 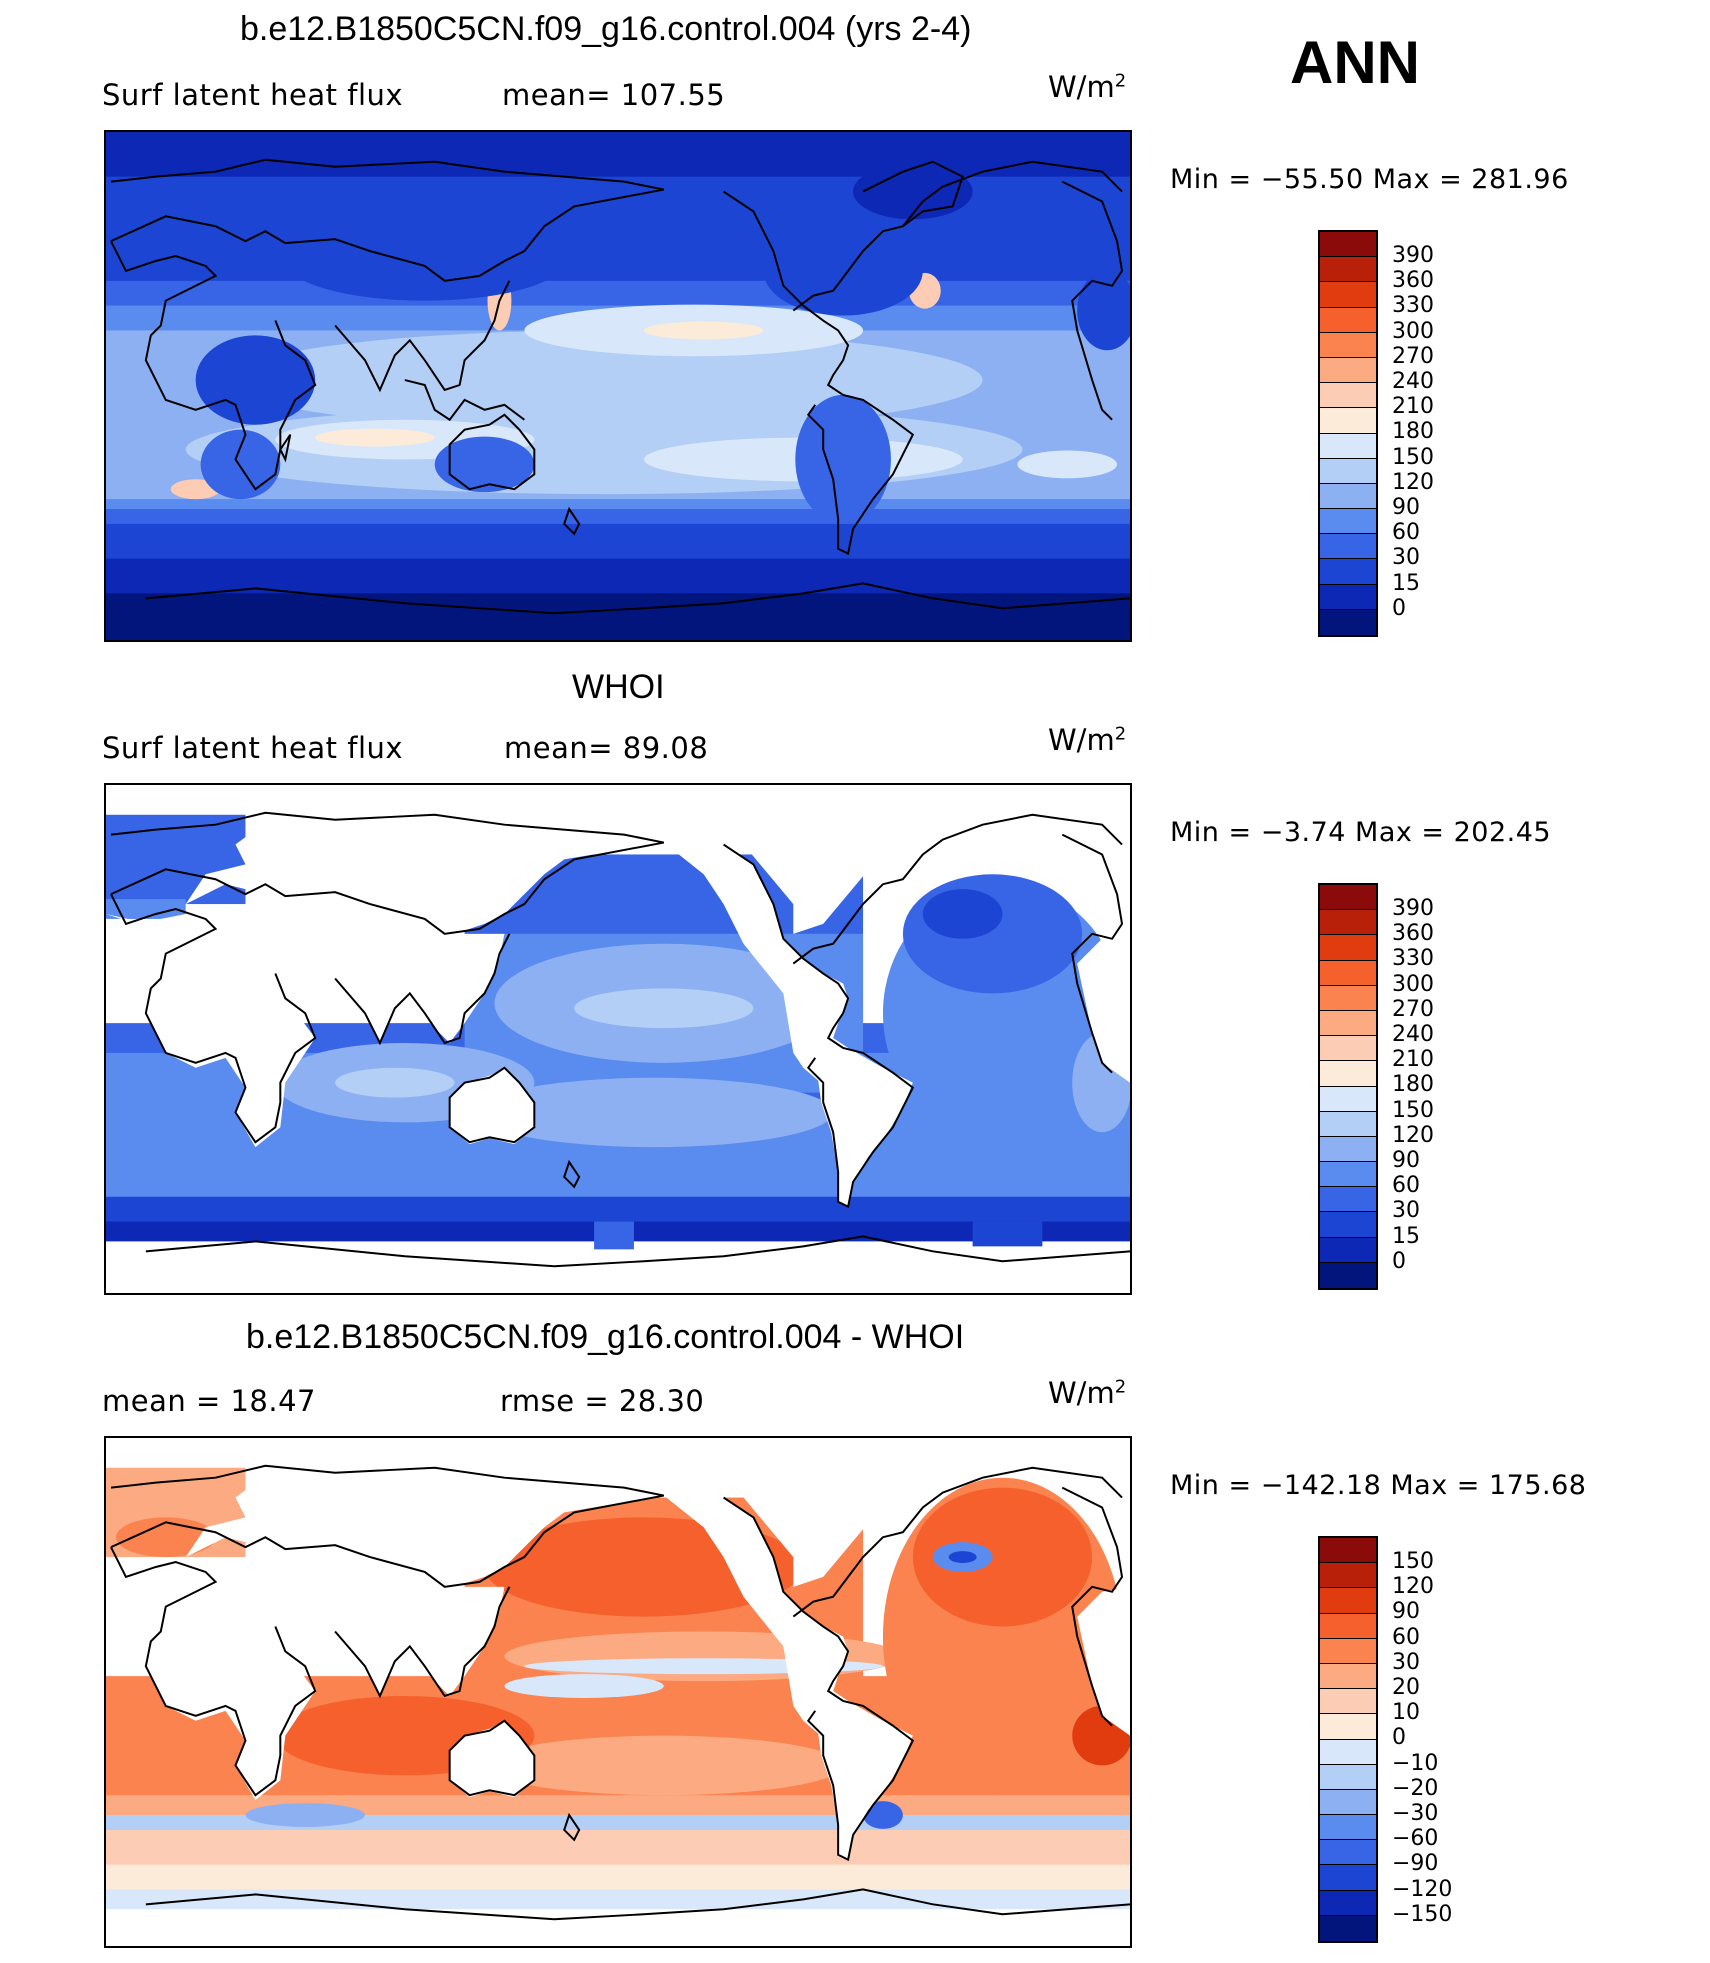 What do you see at coordinates (1422, 1889) in the screenshot?
I see `colorbar-tick-label: −120` at bounding box center [1422, 1889].